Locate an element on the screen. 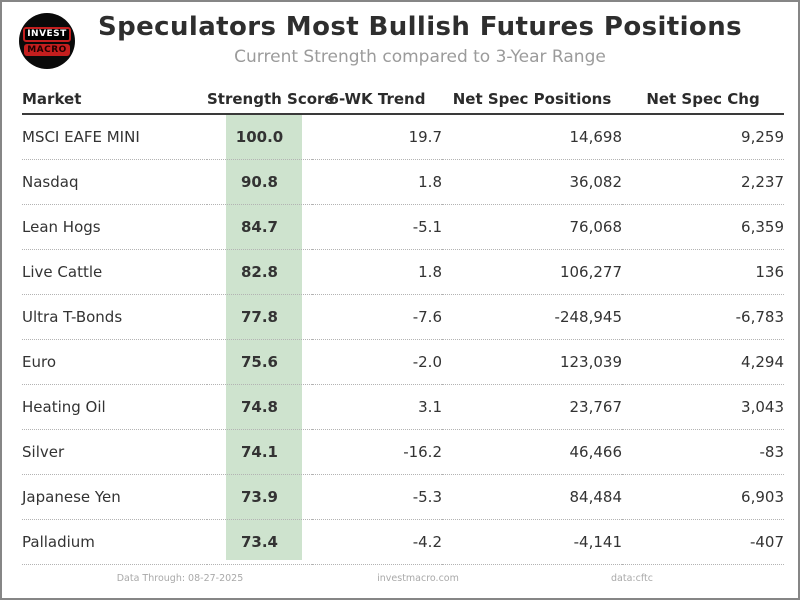 This screenshot has height=600, width=800. net-spec-chg-cell: 3,043 is located at coordinates (703, 407).